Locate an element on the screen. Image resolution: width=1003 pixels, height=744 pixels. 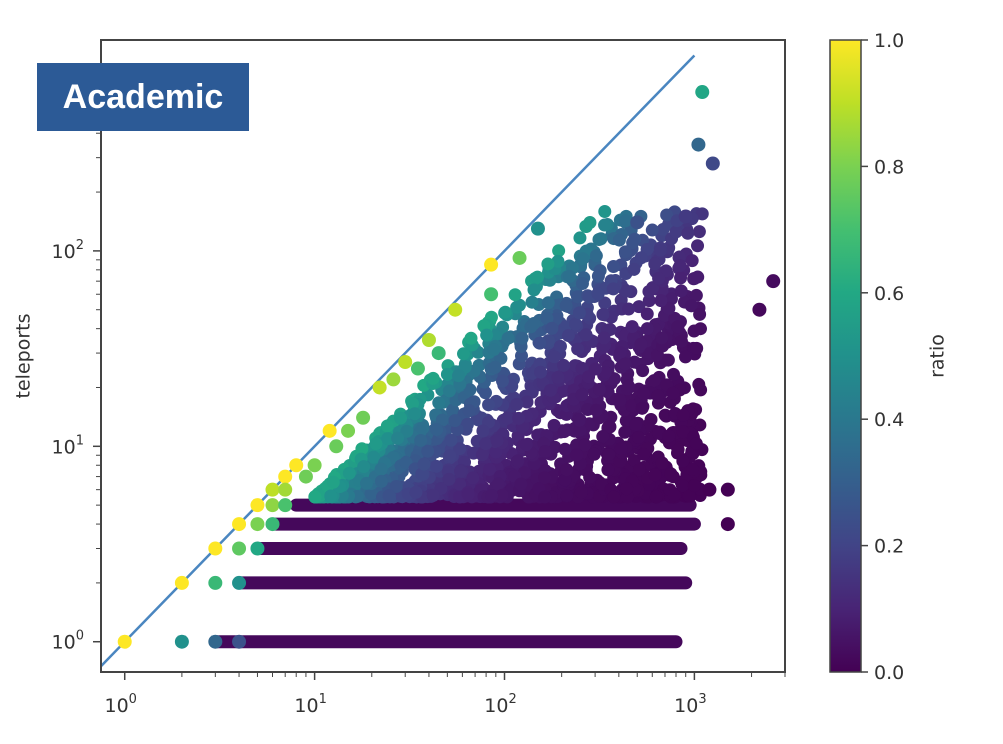
colorbar-ticks: 0.0 0.2 0.4 0.6 0.8 1.0 is located at coordinates (882, 357).